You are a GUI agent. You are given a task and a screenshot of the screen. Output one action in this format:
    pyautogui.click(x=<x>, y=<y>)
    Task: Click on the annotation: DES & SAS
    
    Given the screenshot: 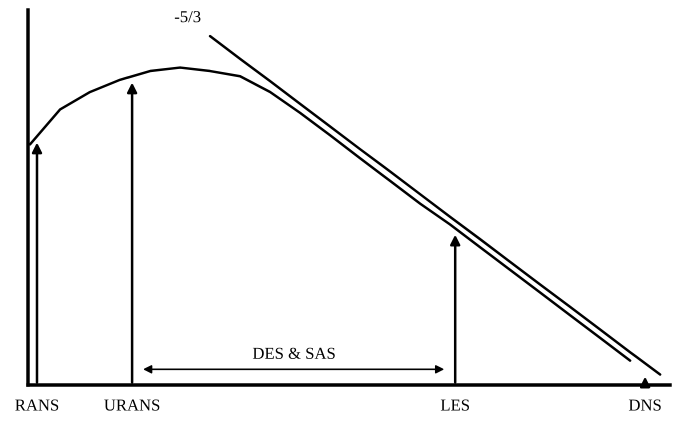 What is the action you would take?
    pyautogui.click(x=293, y=353)
    